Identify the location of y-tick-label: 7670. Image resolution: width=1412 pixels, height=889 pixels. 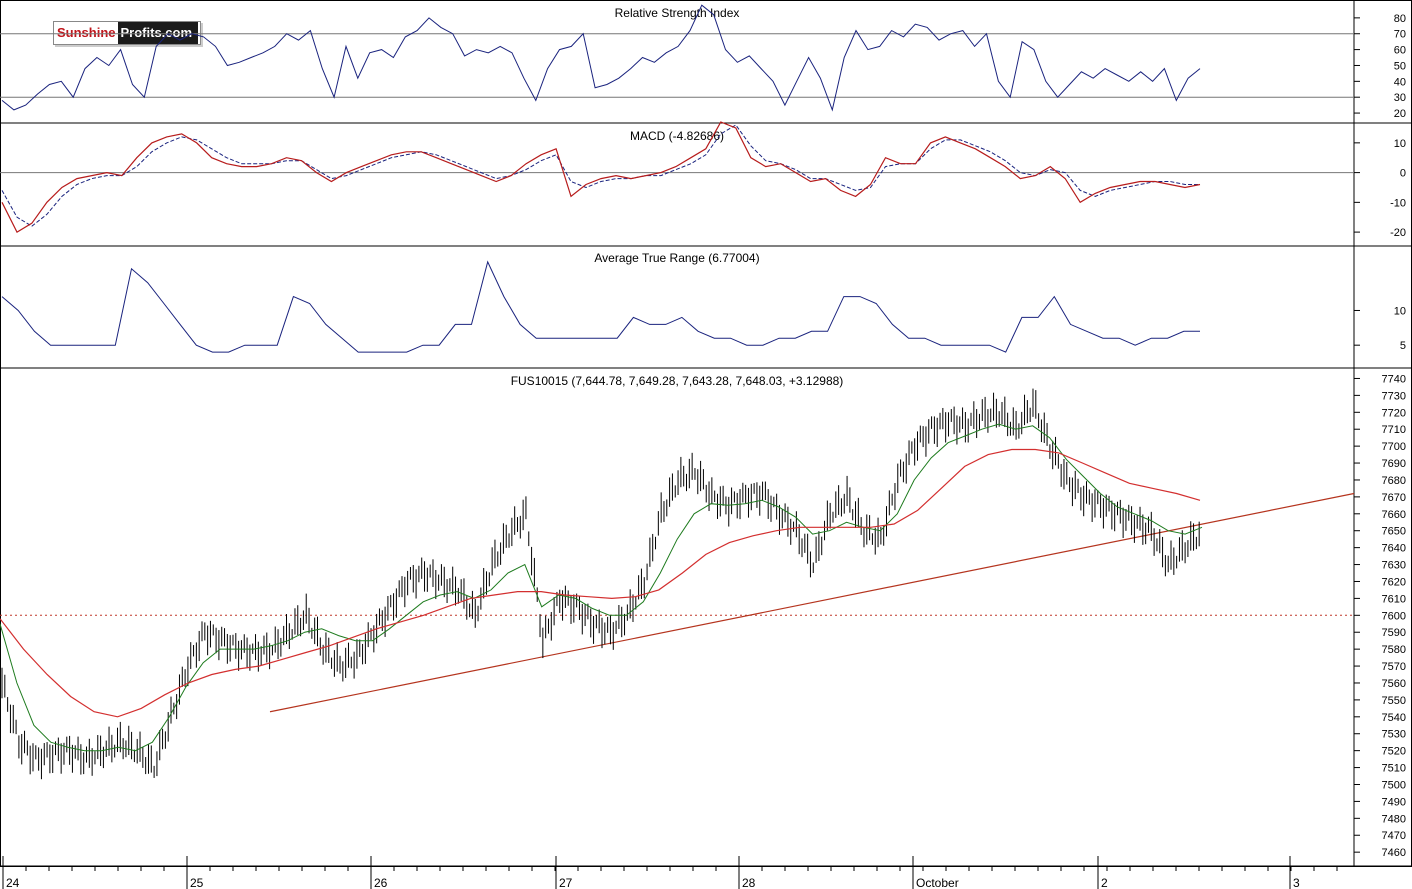
(1394, 498).